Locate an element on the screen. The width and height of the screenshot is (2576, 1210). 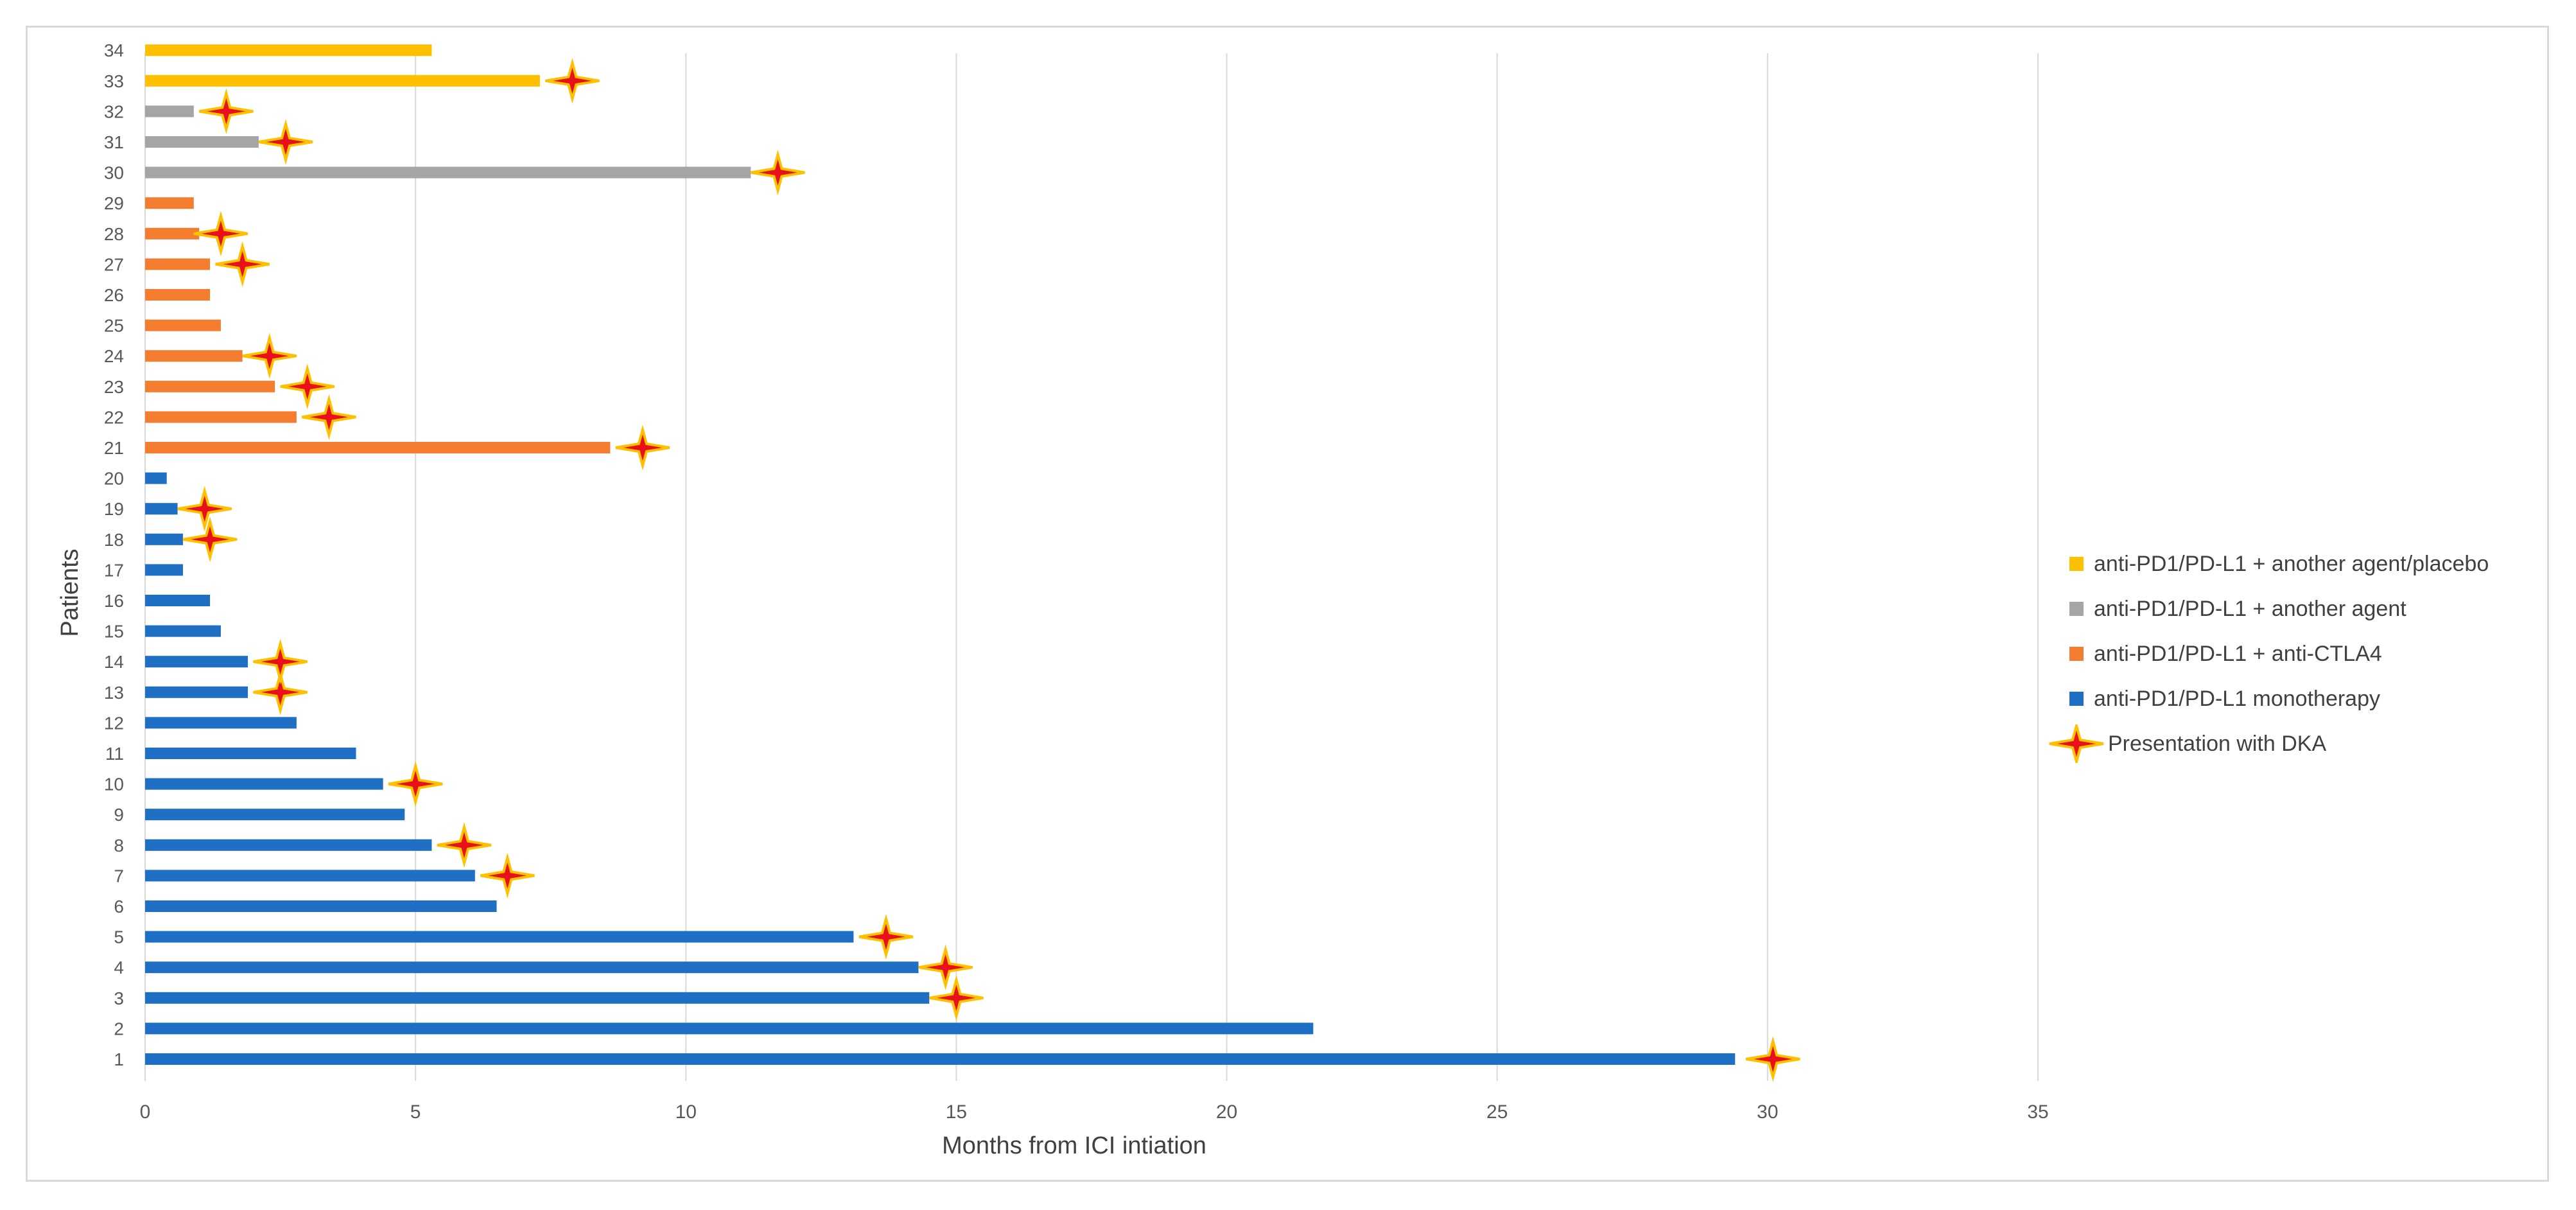
legend-label: anti-PD1/PD-L1 monotherapy is located at coordinates (2237, 698).